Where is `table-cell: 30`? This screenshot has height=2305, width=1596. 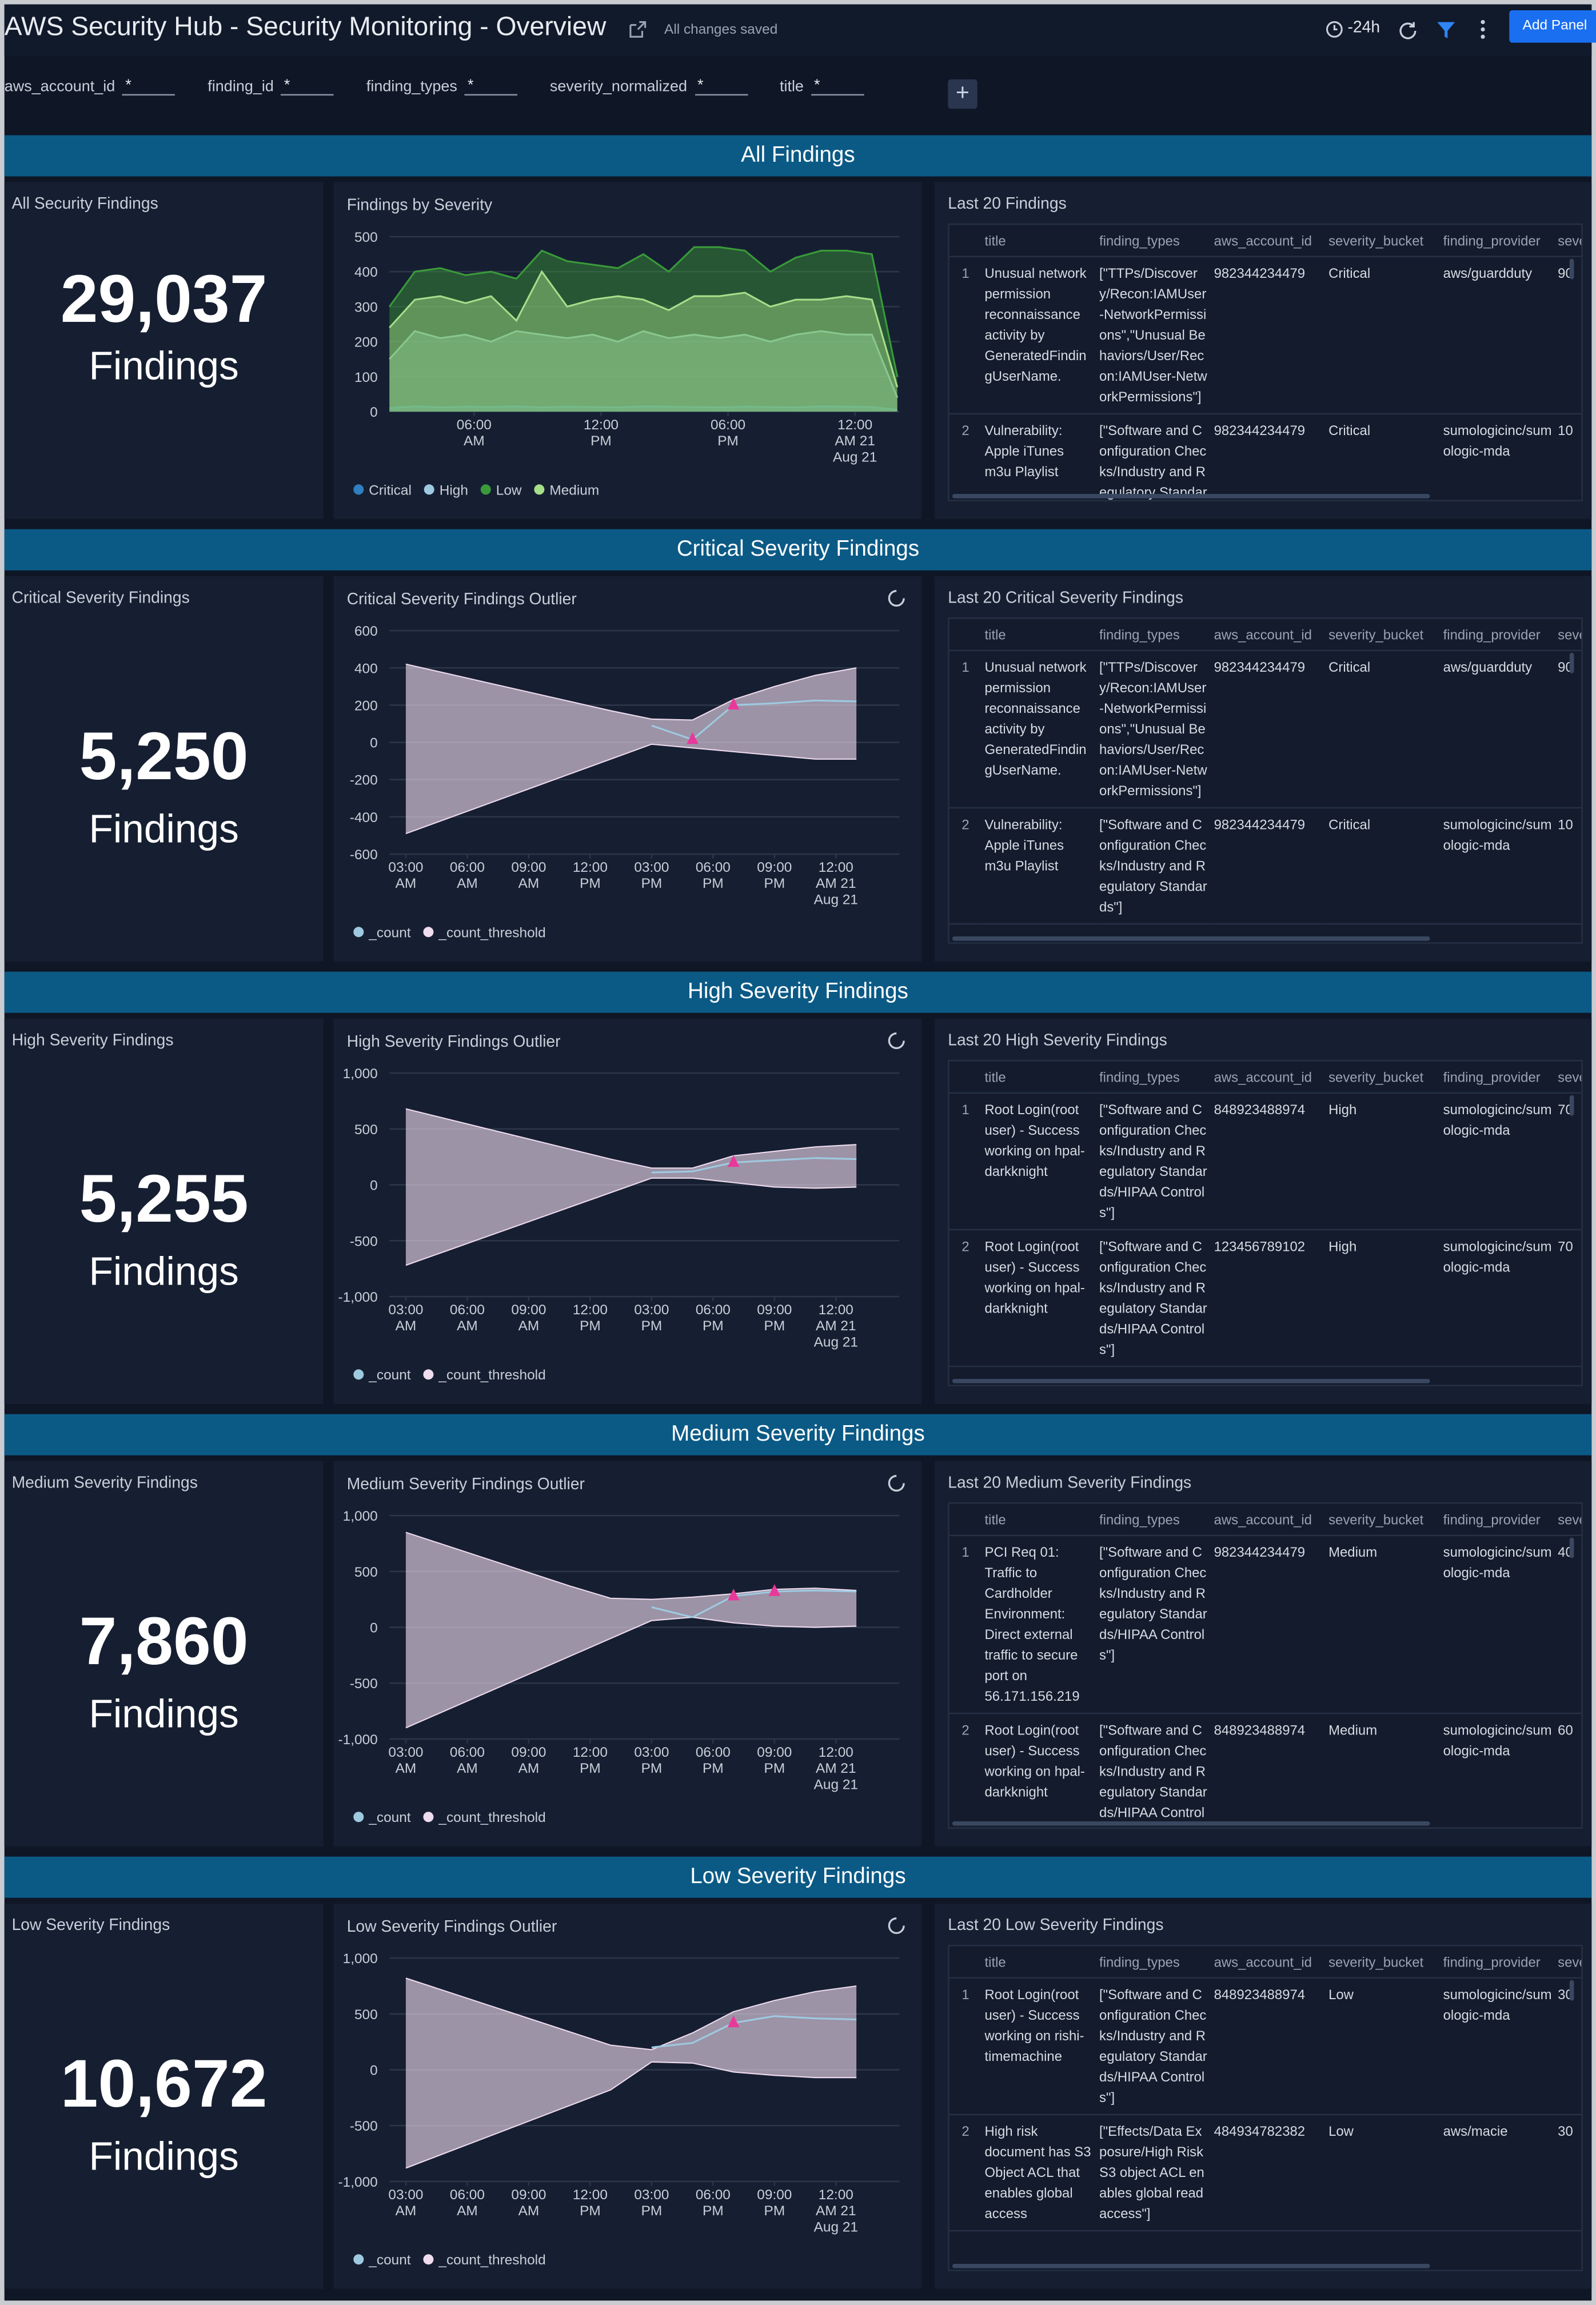
table-cell: 30 is located at coordinates (1568, 2046).